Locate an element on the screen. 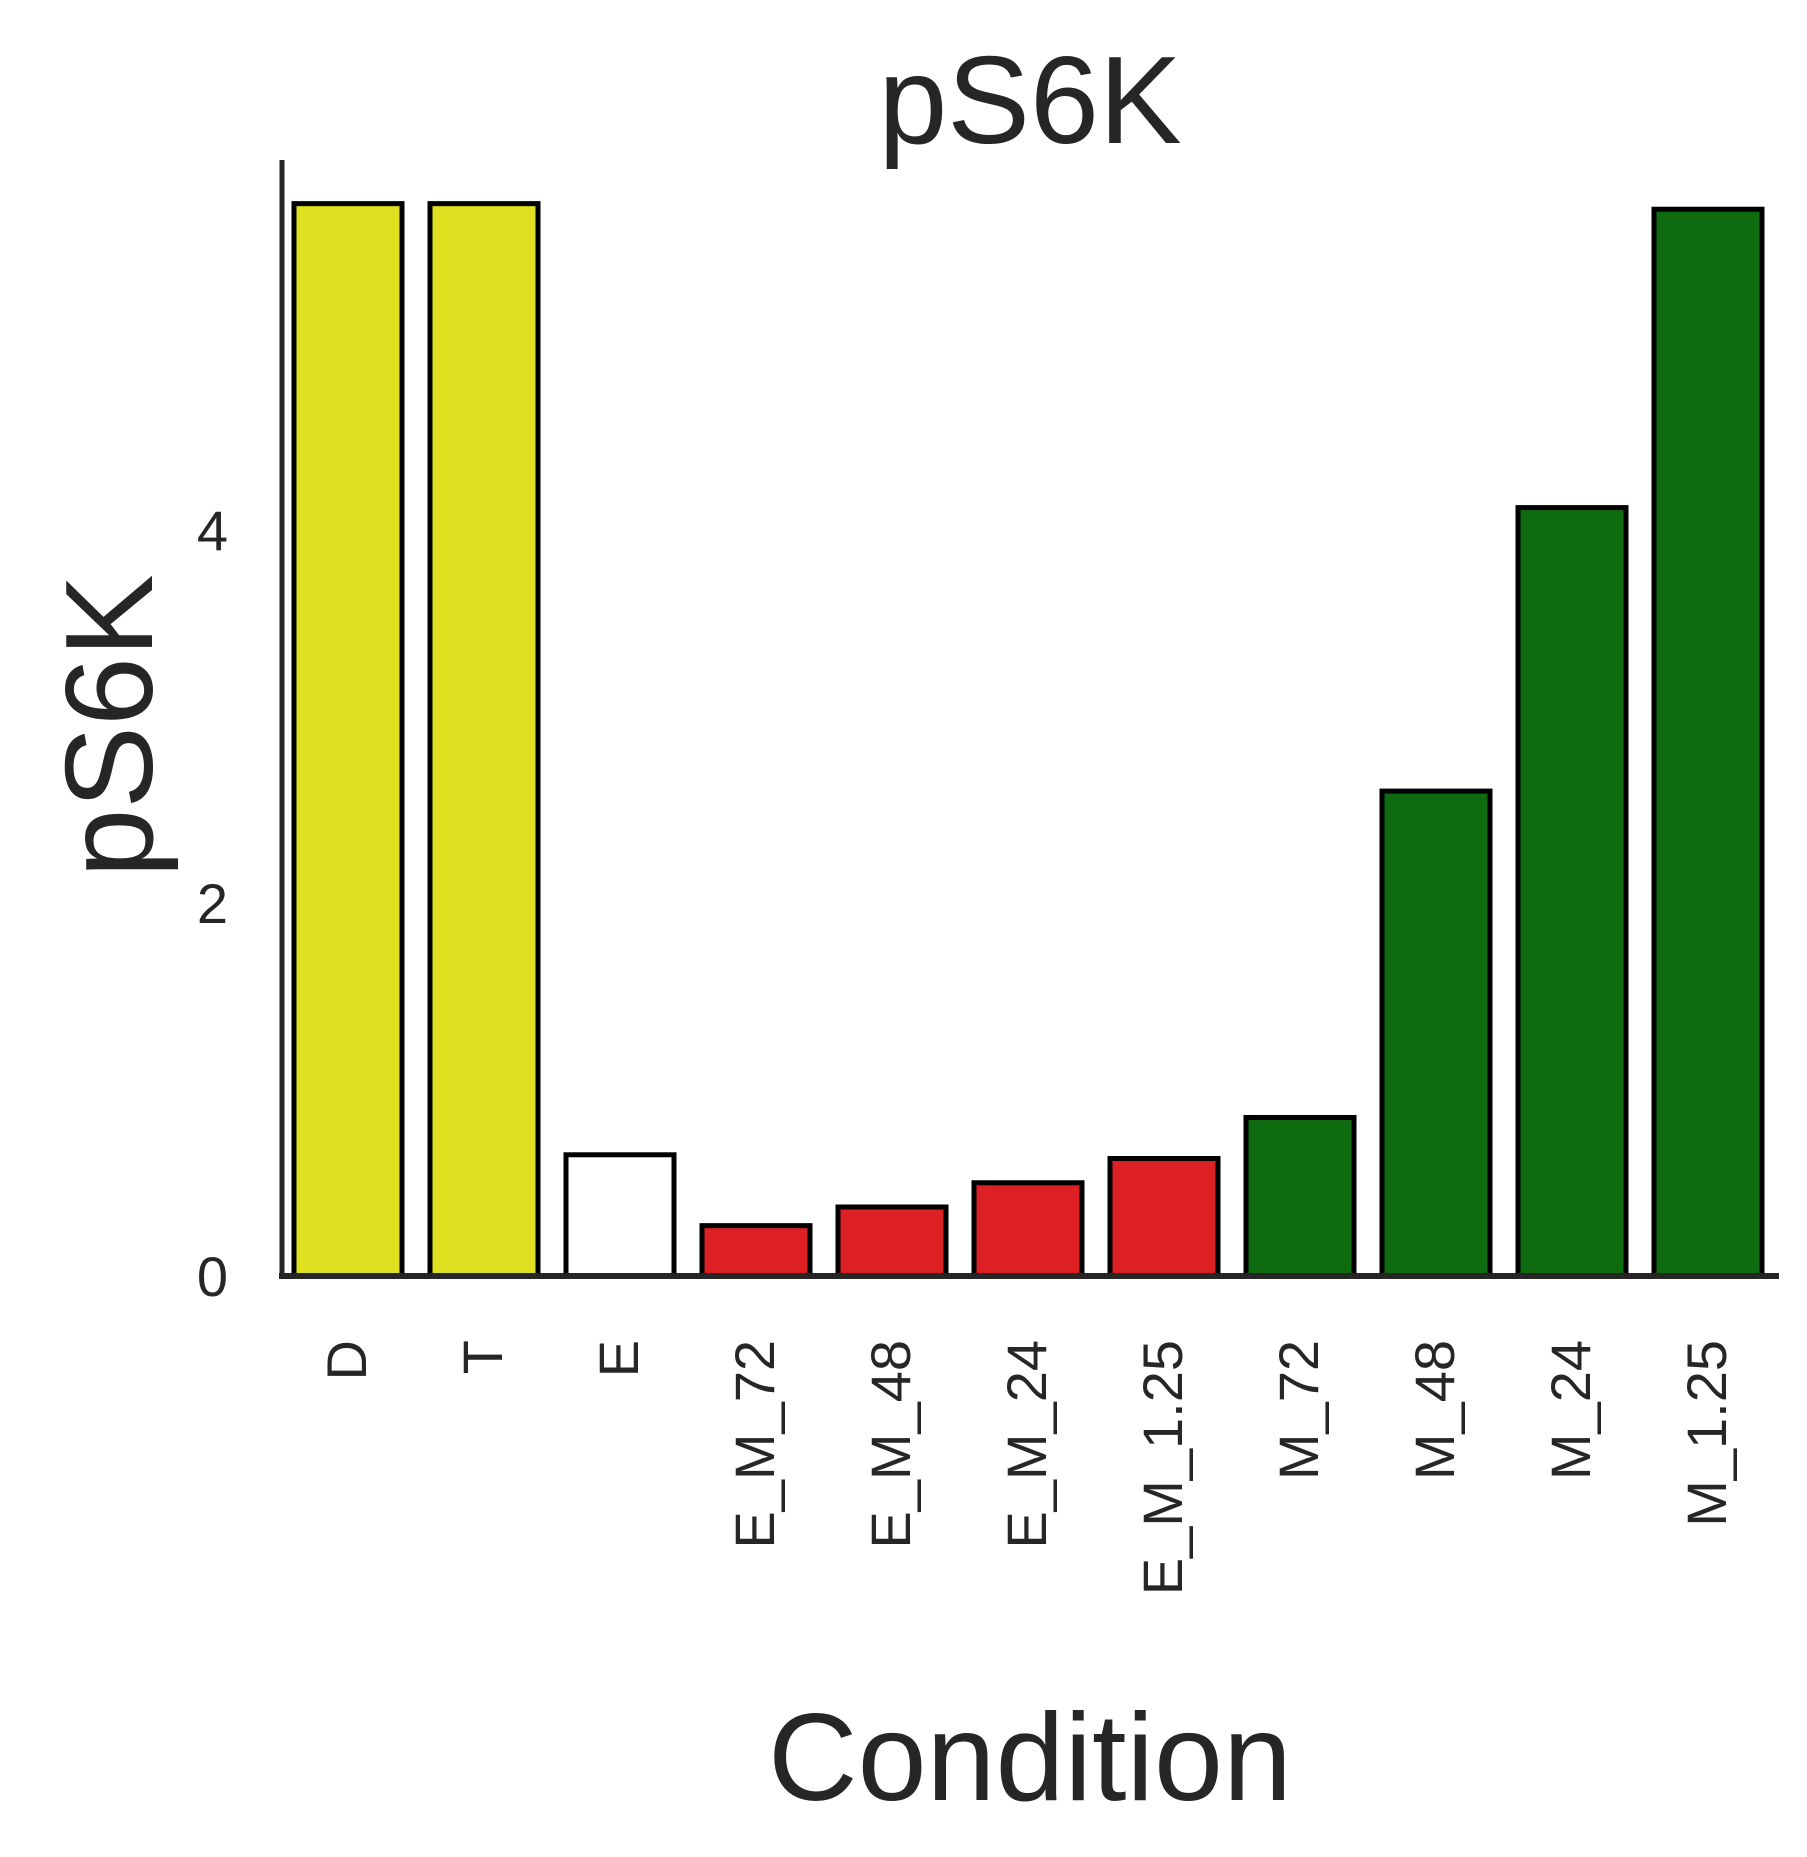  bar-D is located at coordinates (348, 740).